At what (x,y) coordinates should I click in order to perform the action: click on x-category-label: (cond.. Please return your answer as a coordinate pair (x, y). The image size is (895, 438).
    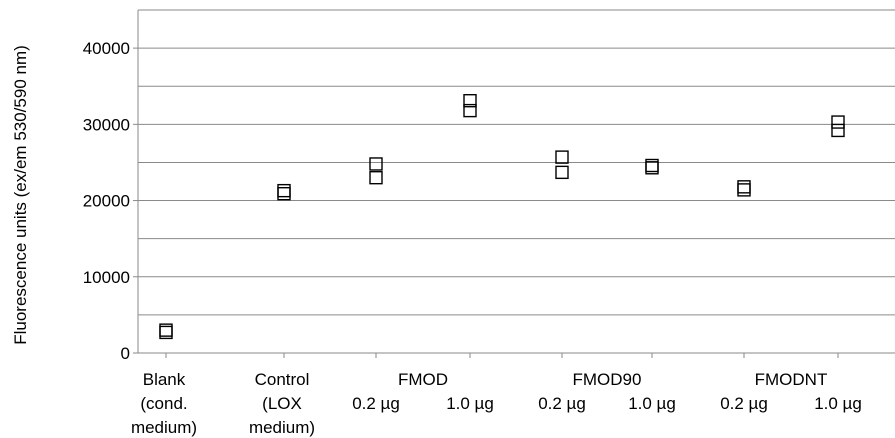
    Looking at the image, I should click on (163, 403).